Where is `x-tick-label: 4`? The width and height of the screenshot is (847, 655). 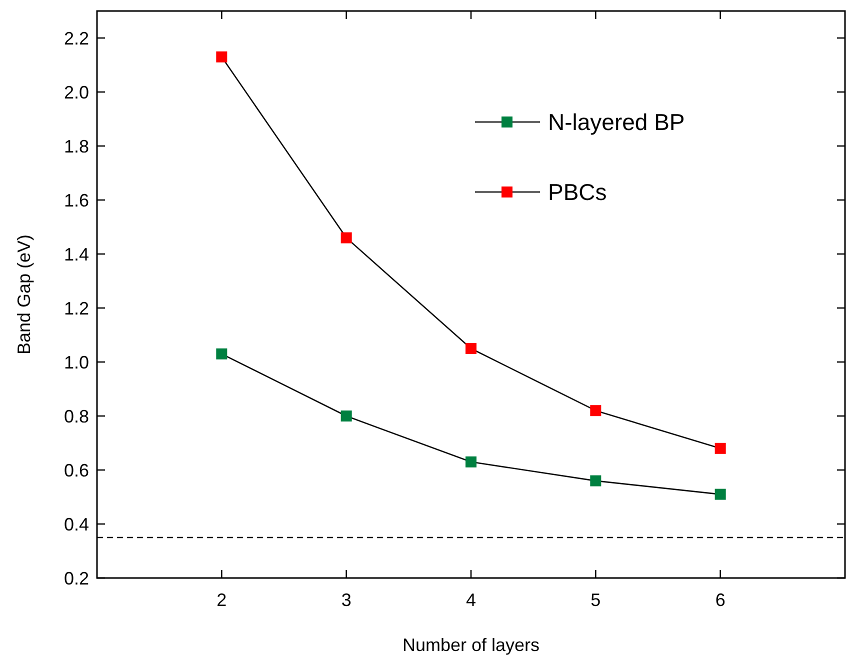
x-tick-label: 4 is located at coordinates (471, 600).